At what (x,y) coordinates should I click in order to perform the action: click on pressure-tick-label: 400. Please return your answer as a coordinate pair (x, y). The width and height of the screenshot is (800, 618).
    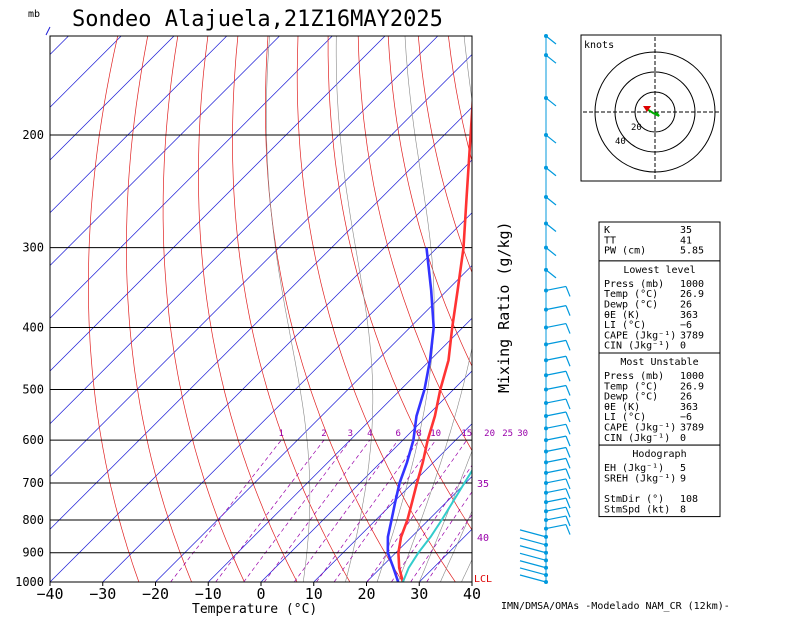
    Looking at the image, I should click on (33, 328).